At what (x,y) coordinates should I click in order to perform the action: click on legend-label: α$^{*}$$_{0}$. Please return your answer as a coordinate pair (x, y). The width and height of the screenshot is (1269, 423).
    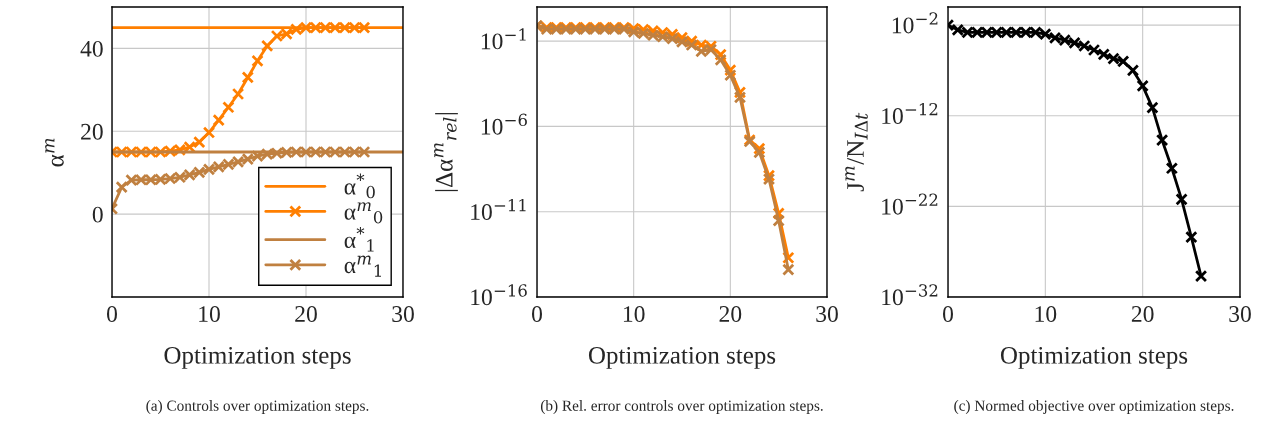
    Looking at the image, I should click on (359, 186).